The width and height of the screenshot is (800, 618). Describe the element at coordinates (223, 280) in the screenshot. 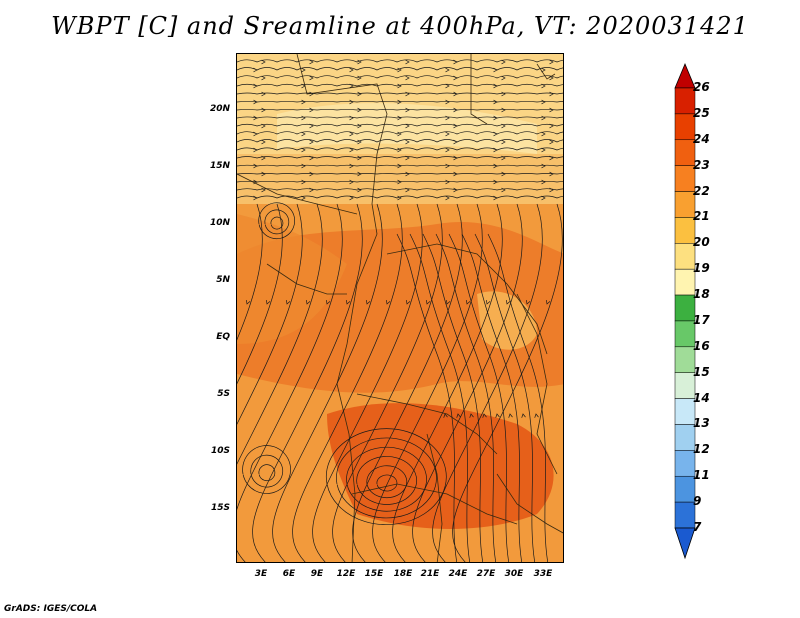

I see `lat-label: 5N` at that location.